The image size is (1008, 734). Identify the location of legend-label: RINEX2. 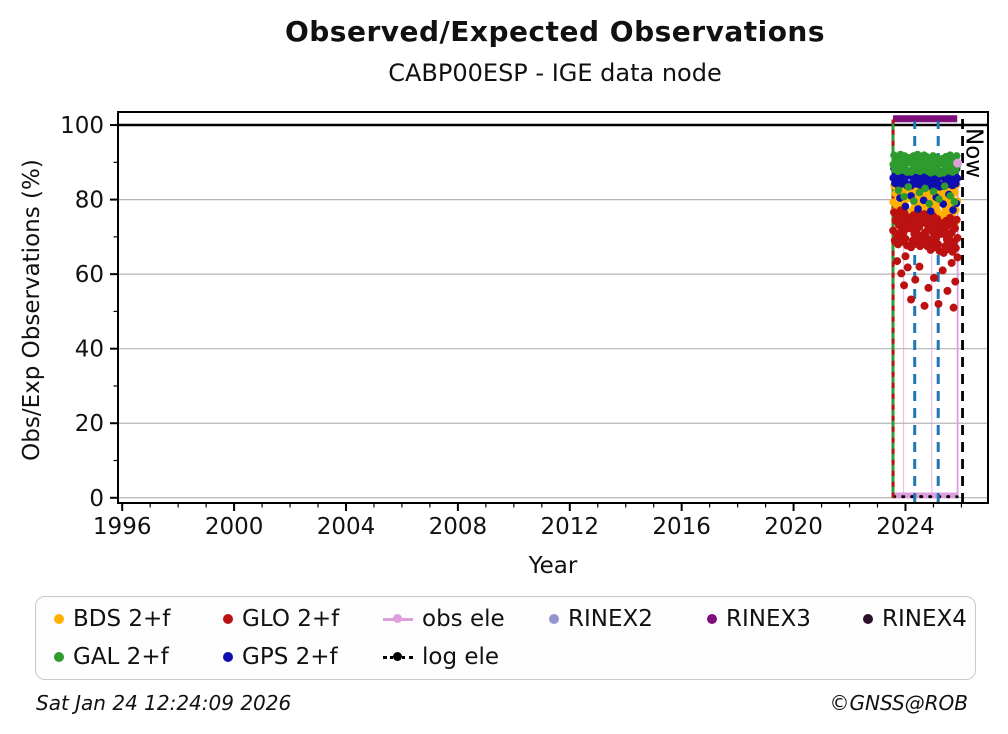
(610, 619).